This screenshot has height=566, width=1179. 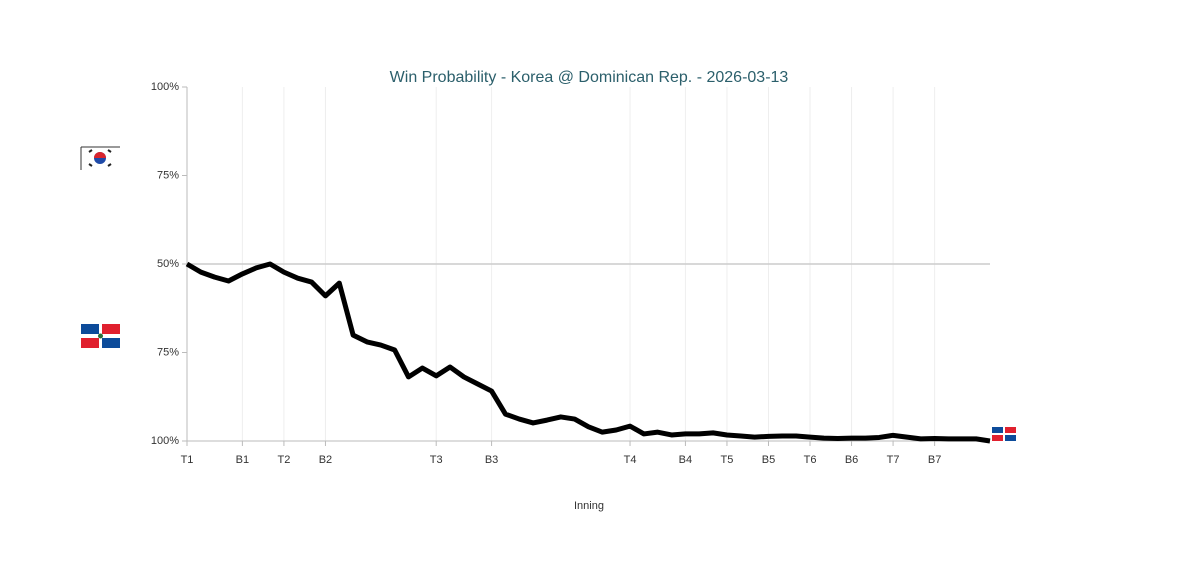 What do you see at coordinates (768, 460) in the screenshot?
I see `x-tick-label: B5` at bounding box center [768, 460].